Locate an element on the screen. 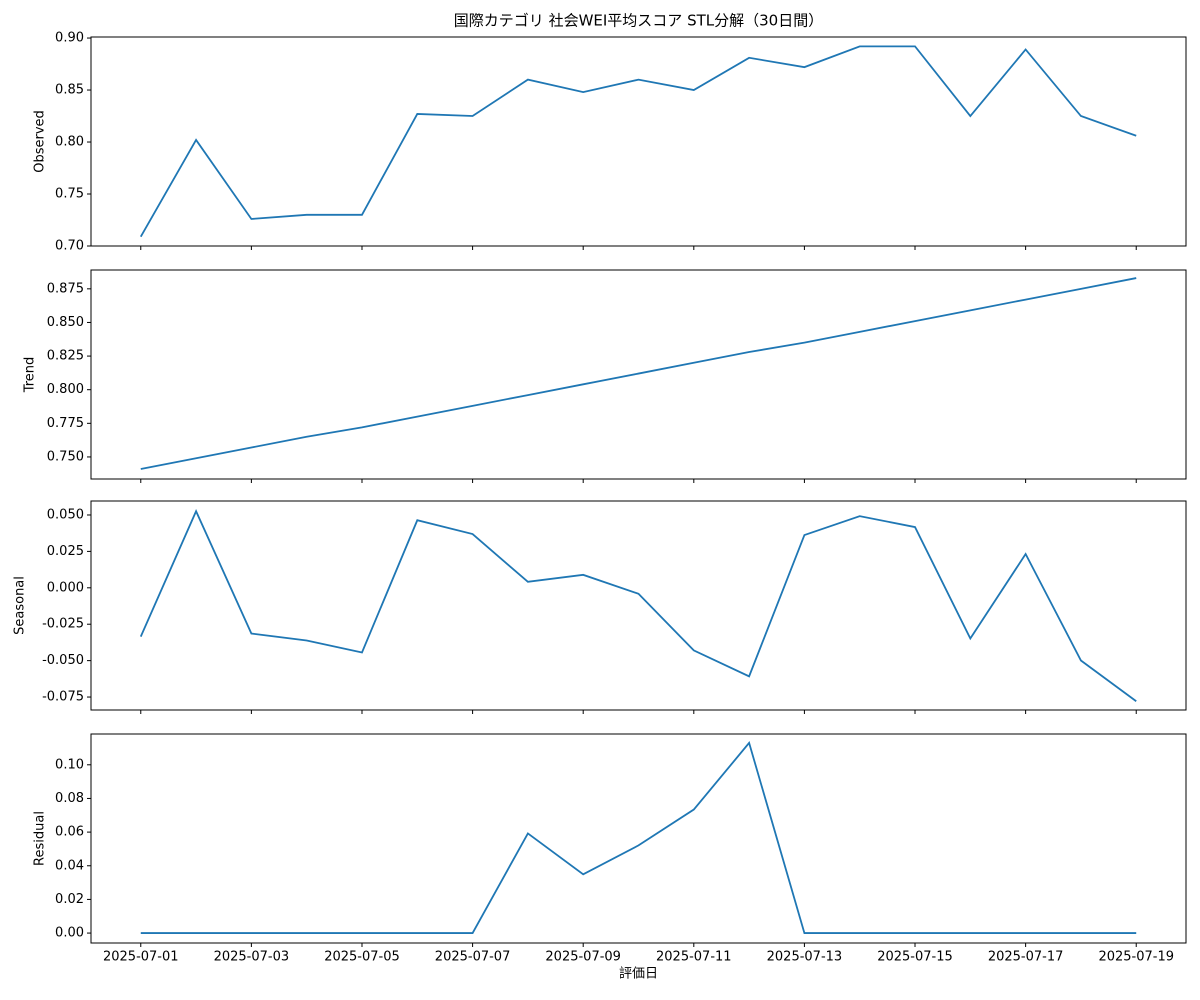  y-tick-label: 0.85 is located at coordinates (69, 90).